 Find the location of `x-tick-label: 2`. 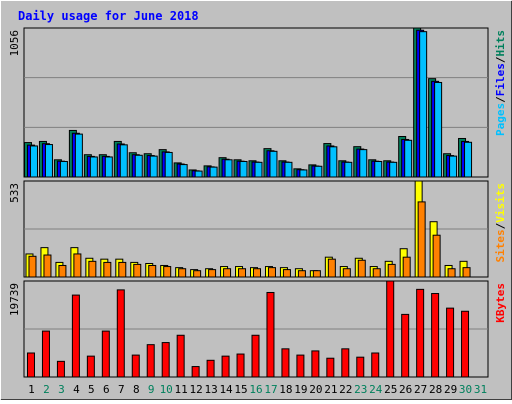

x-tick-label: 2 is located at coordinates (46, 389).